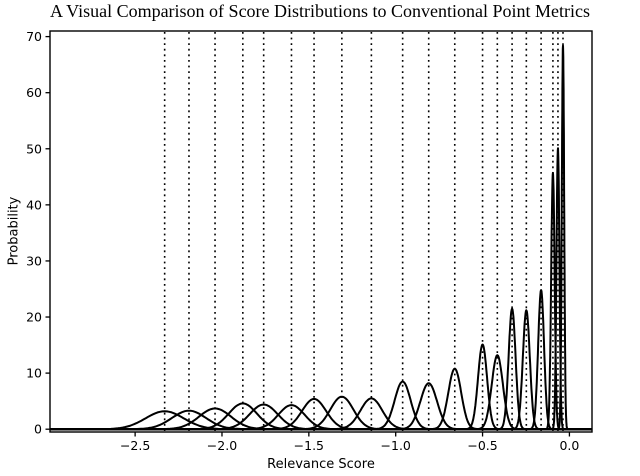  What do you see at coordinates (38, 429) in the screenshot?
I see `svg-text: 0` at bounding box center [38, 429].